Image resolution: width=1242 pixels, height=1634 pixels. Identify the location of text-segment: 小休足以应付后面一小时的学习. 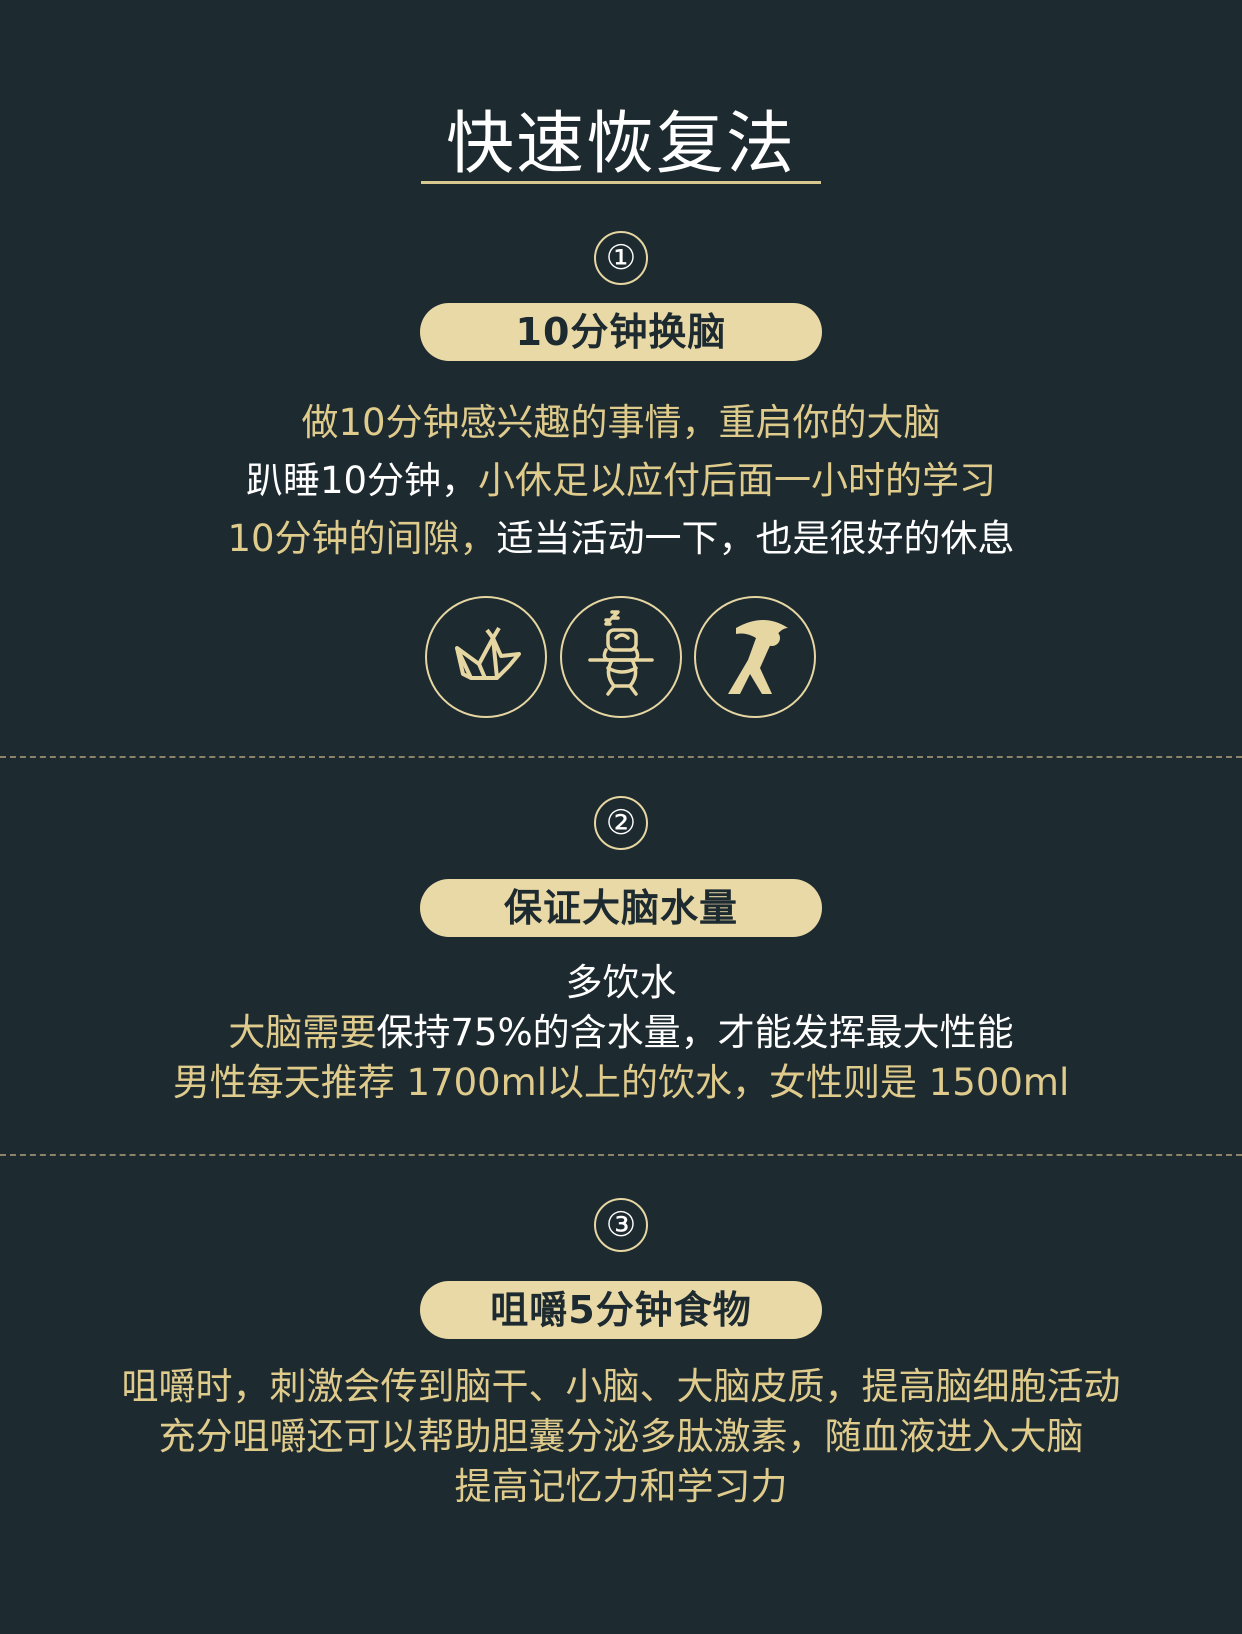
(737, 480).